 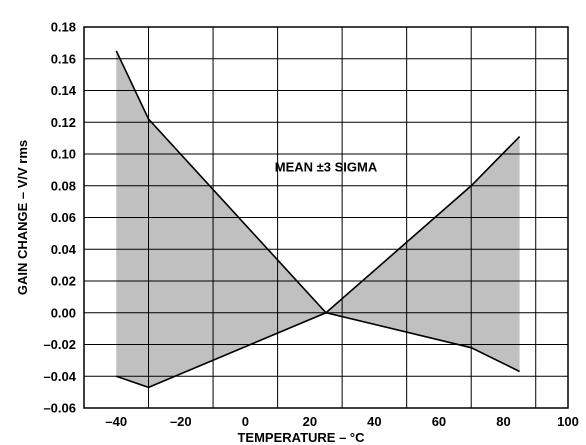 I want to click on x-tick-label: 80, so click(x=503, y=421).